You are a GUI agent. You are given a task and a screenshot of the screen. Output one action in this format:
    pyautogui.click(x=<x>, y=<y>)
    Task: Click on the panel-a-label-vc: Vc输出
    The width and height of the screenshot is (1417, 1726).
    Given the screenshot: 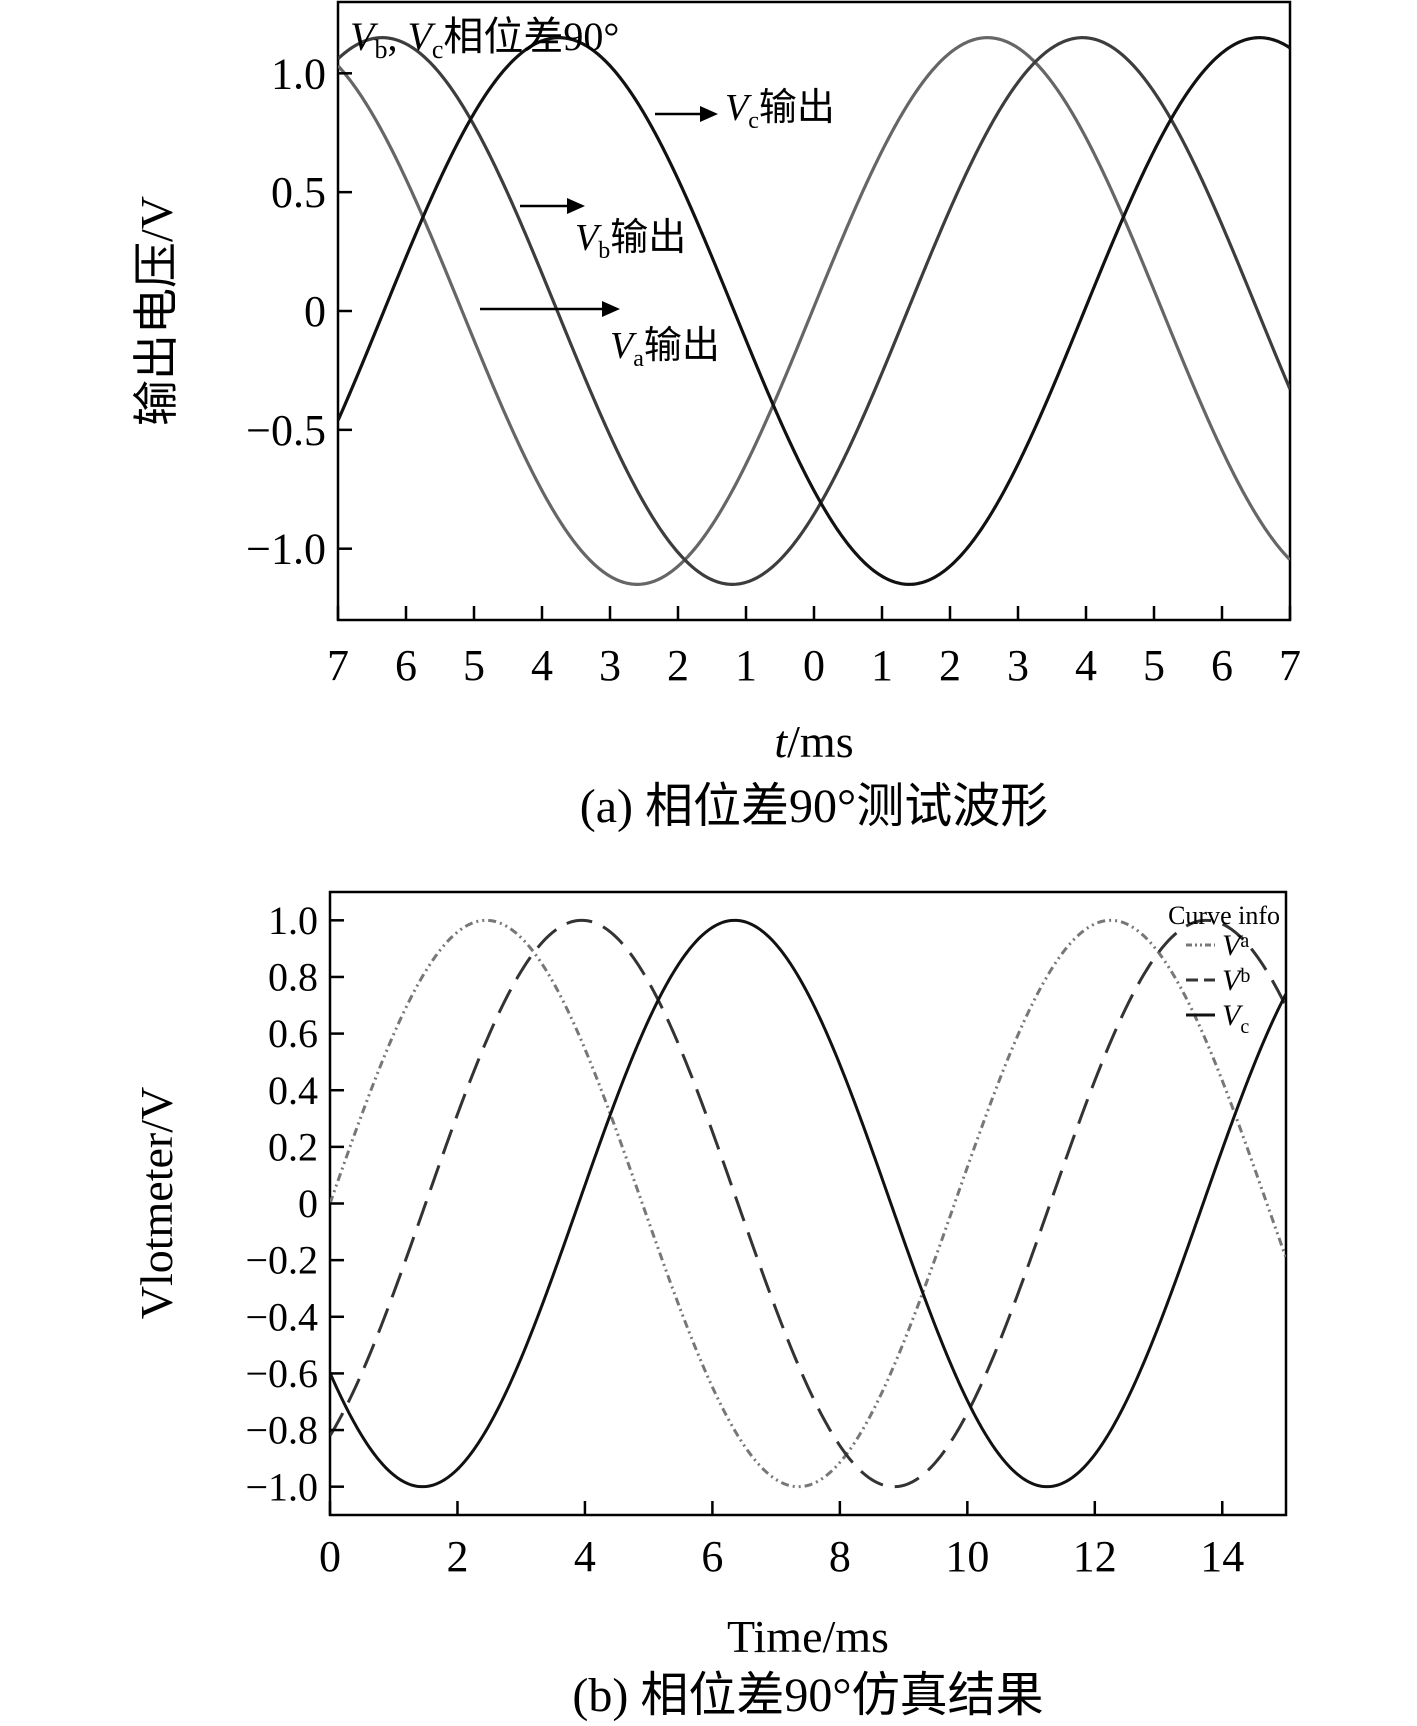 What is the action you would take?
    pyautogui.click(x=745, y=110)
    